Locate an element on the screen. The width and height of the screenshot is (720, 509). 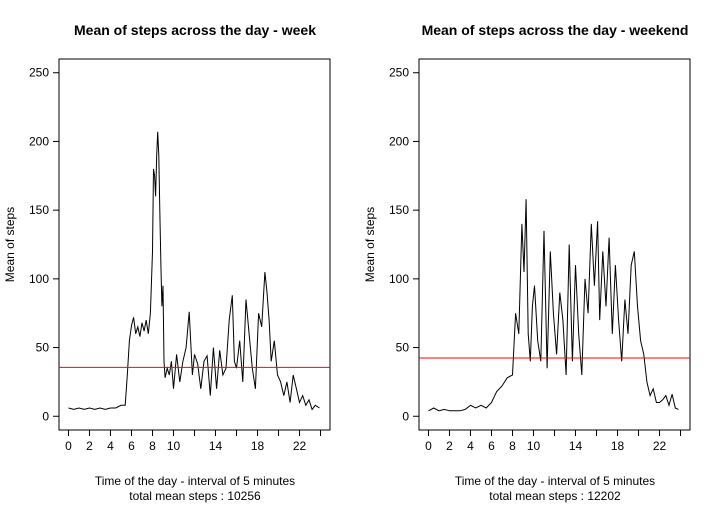
chart-title: Mean of steps across the day - week is located at coordinates (195, 30).